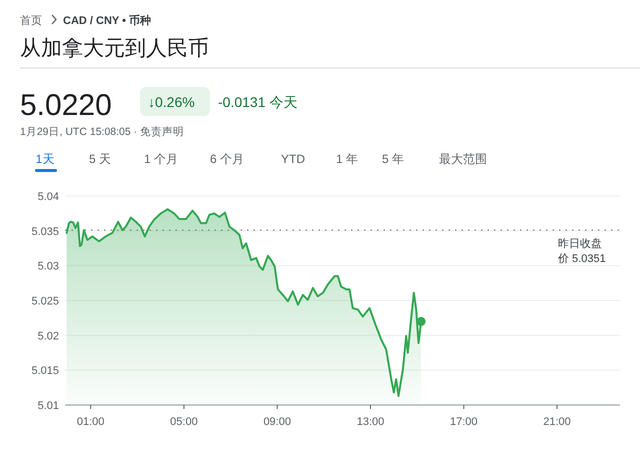 This screenshot has height=449, width=640. What do you see at coordinates (31, 21) in the screenshot?
I see `text: 首页` at bounding box center [31, 21].